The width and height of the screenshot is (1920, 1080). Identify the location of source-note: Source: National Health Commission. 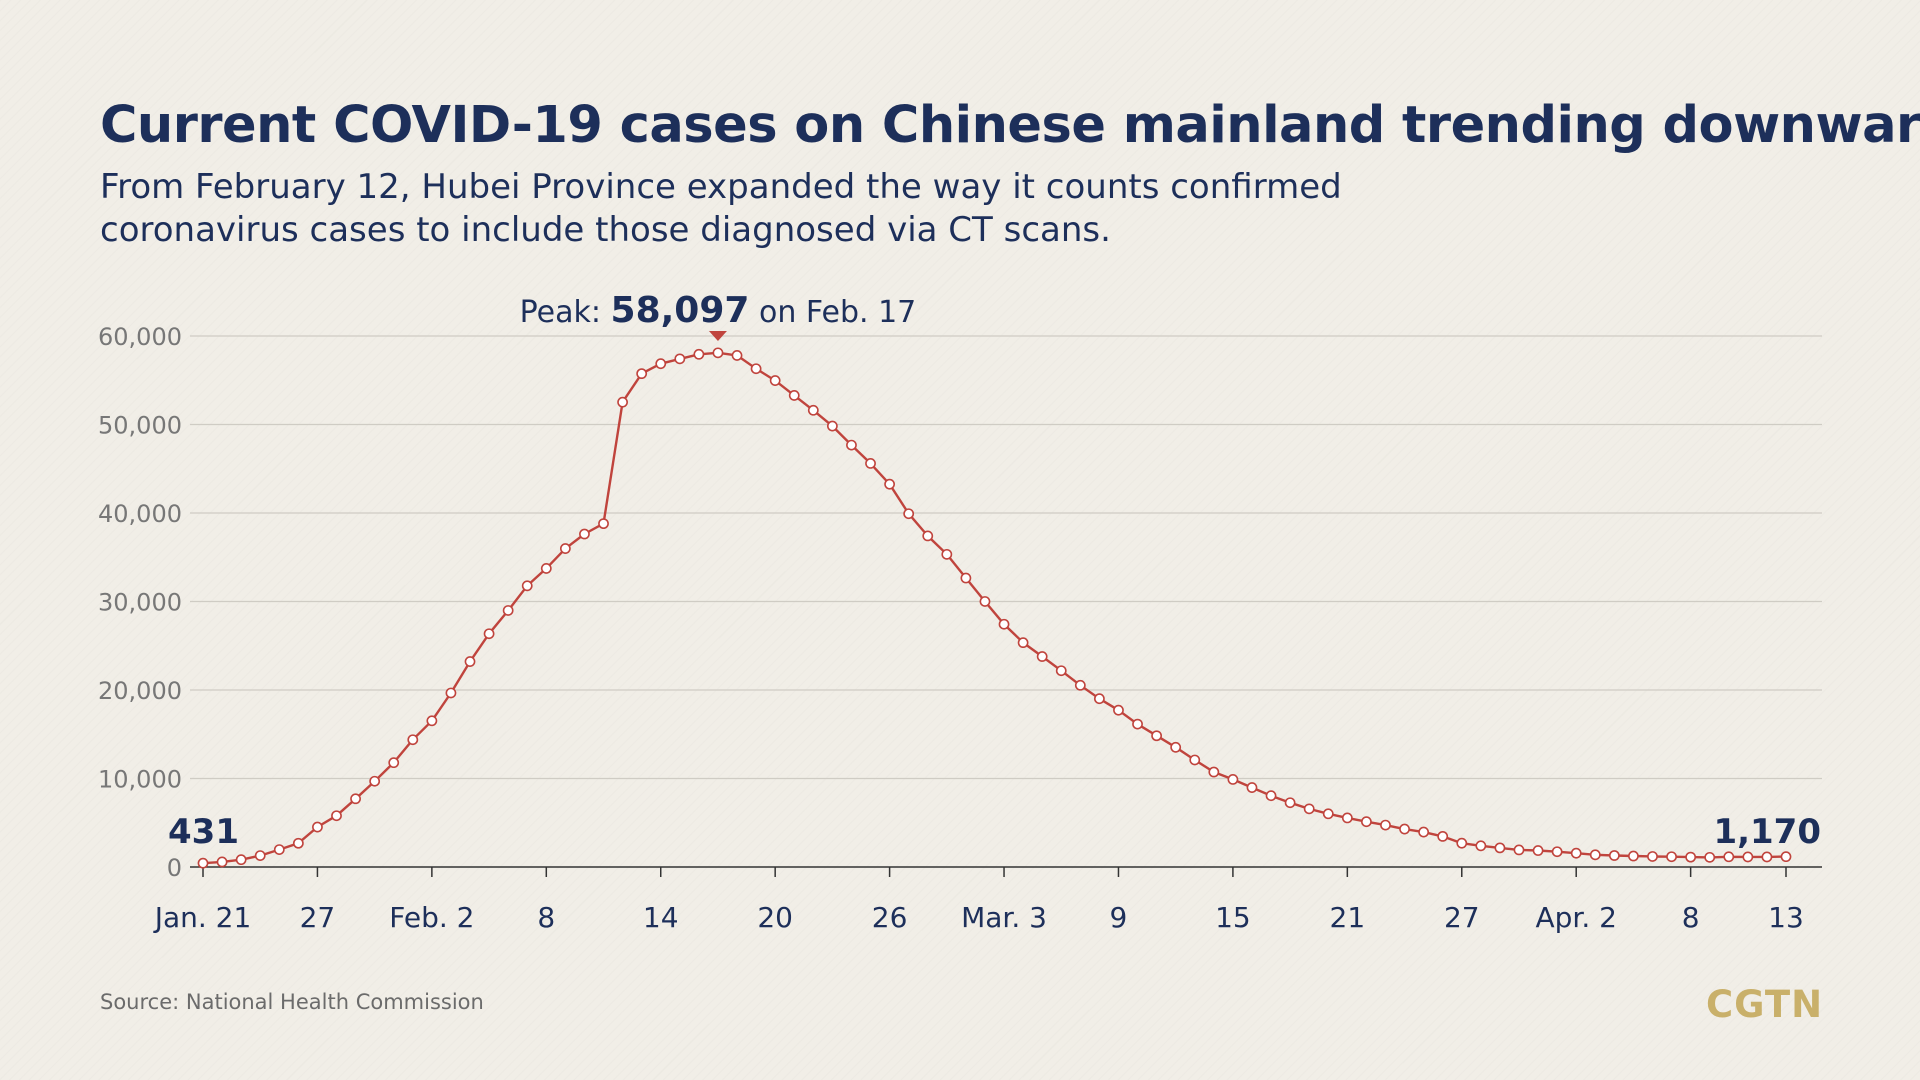
(292, 1002).